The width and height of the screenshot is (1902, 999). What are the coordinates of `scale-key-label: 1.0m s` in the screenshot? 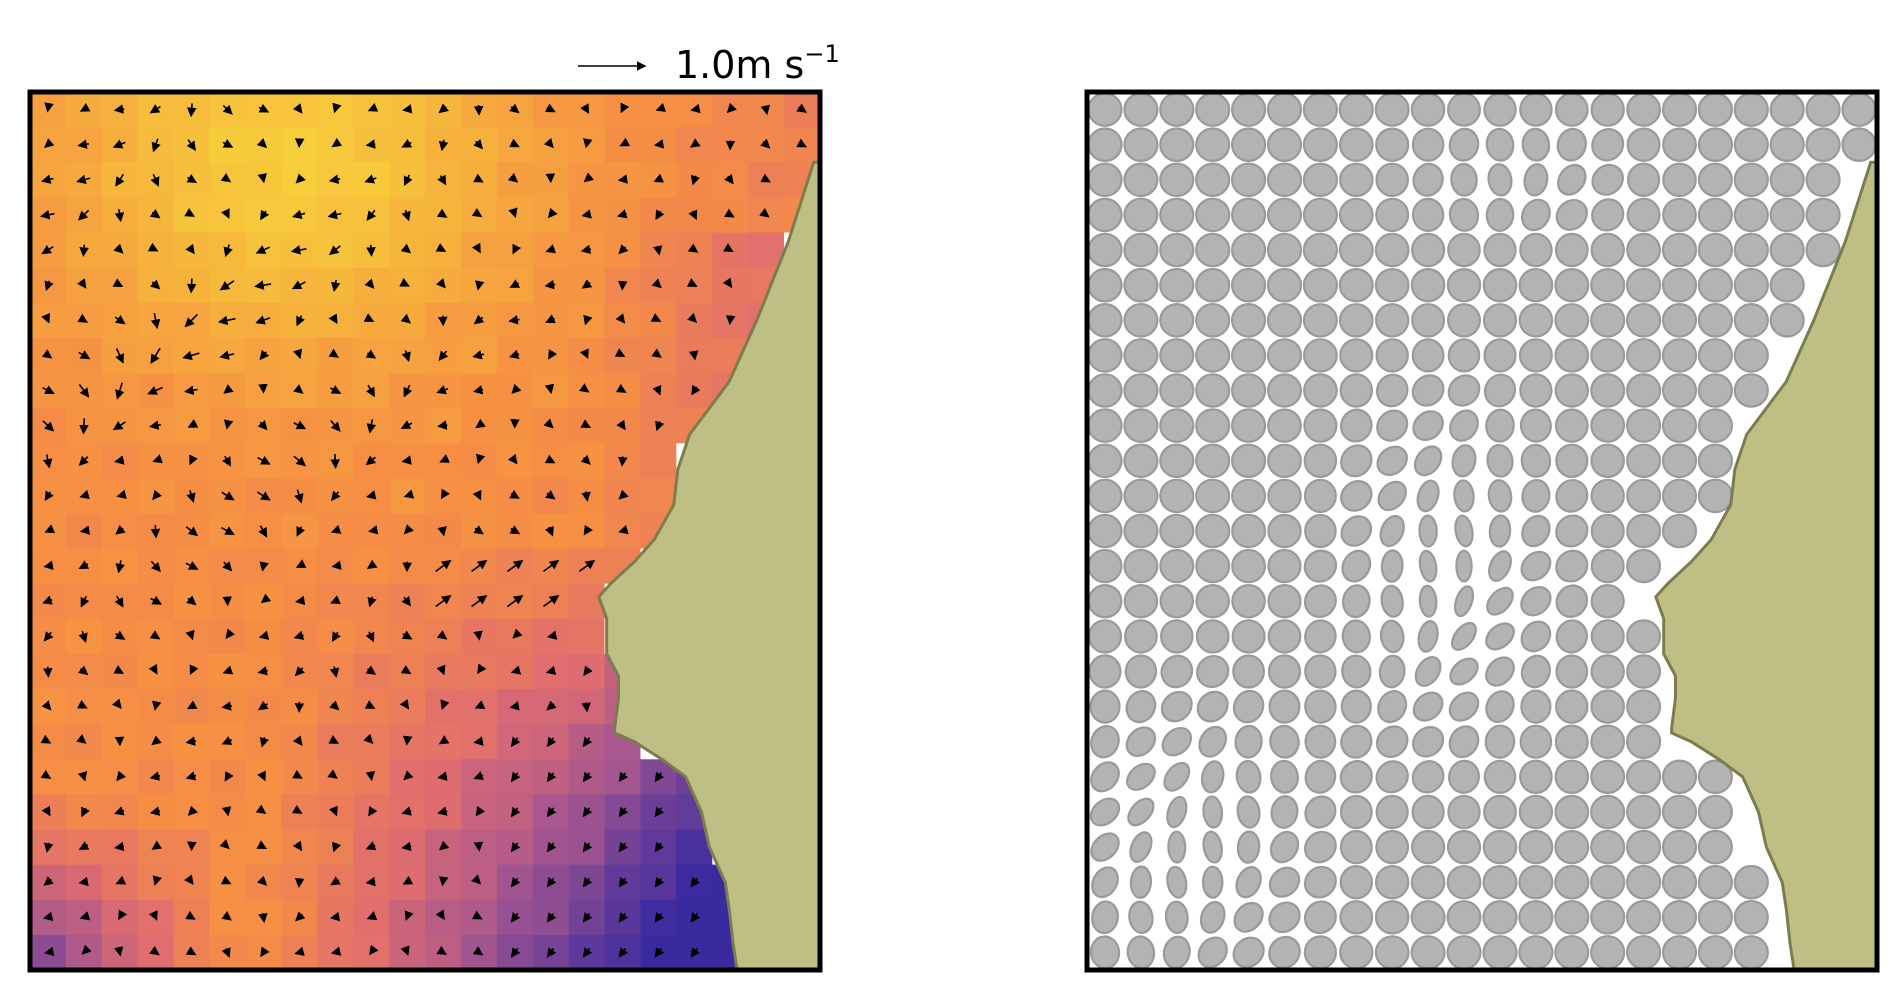 It's located at (739, 65).